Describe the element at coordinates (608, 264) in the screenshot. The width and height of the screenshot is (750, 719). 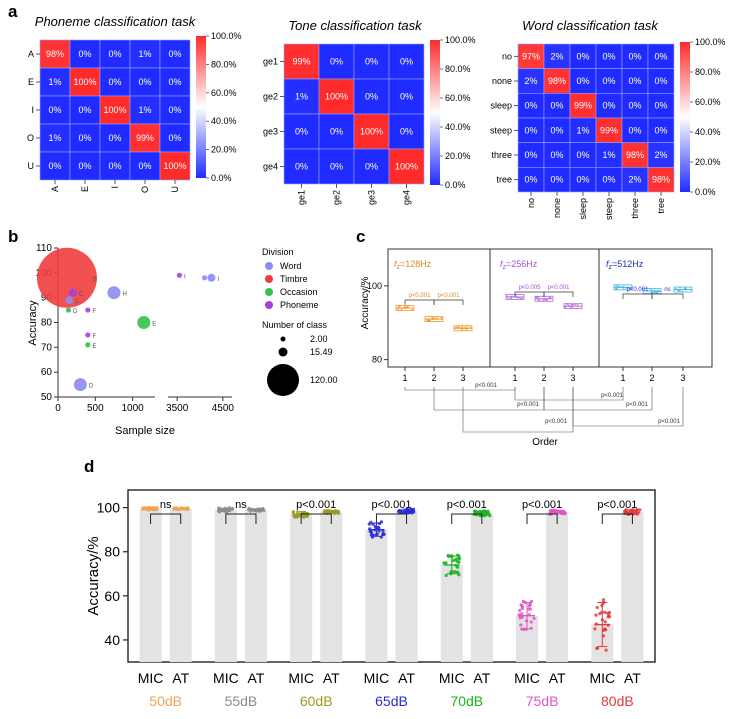
I see `order-group-label-symbol: f` at that location.